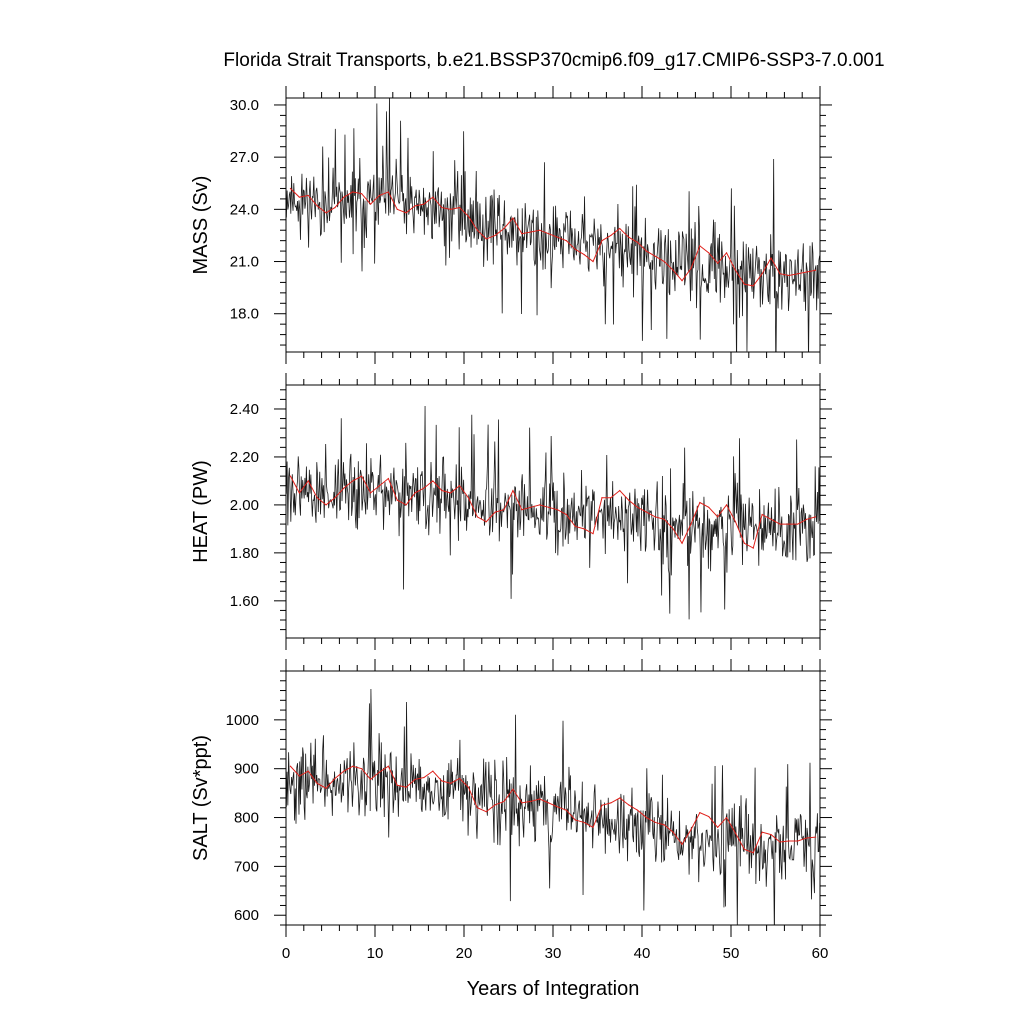  I want to click on y-tick-label: 700, so click(246, 866).